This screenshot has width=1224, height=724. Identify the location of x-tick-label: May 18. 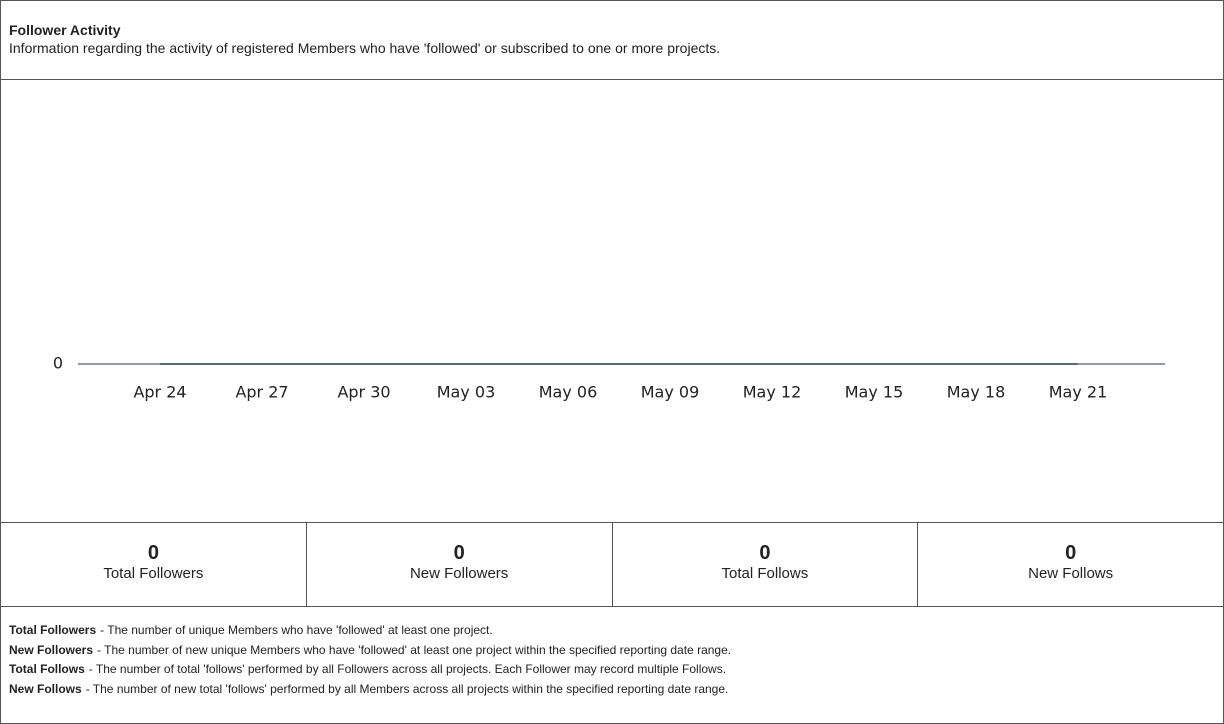
(976, 392).